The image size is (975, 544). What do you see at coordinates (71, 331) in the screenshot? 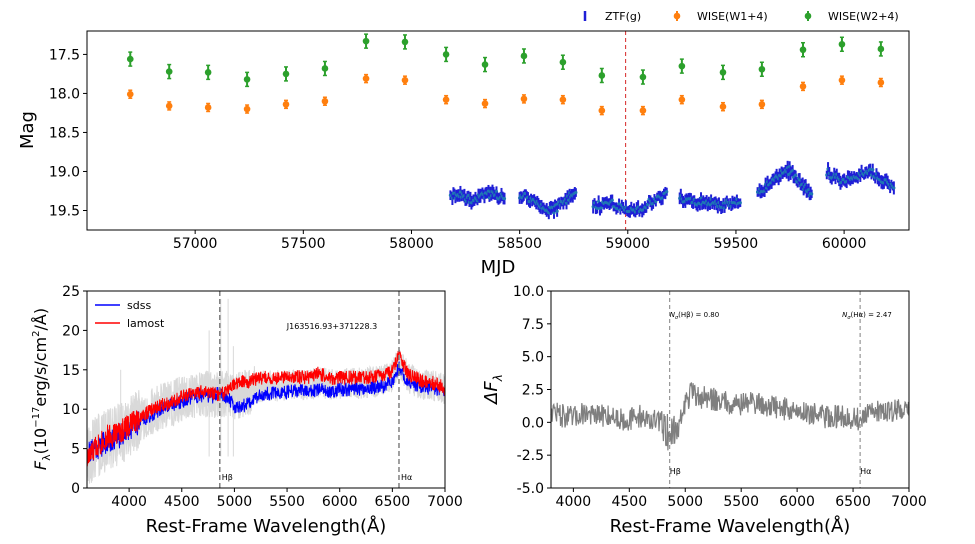
I see `spectra-y-tick-label: 20` at bounding box center [71, 331].